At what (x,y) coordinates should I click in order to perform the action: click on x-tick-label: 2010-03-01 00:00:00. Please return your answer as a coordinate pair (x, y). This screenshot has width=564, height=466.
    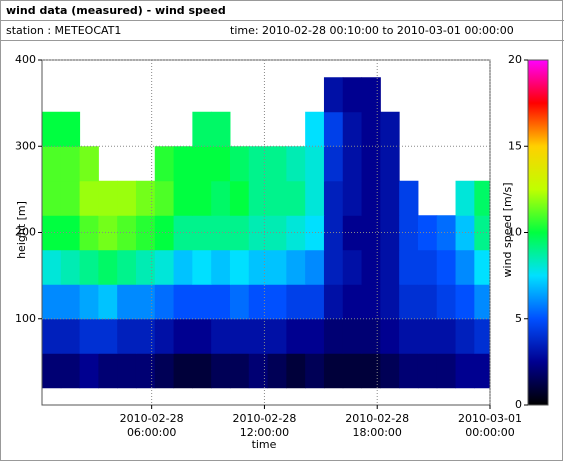
    Looking at the image, I should click on (490, 425).